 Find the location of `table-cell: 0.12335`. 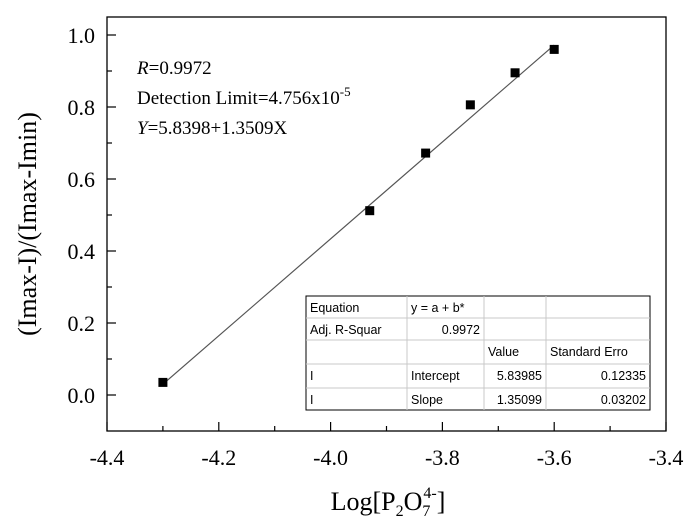

table-cell: 0.12335 is located at coordinates (623, 376).